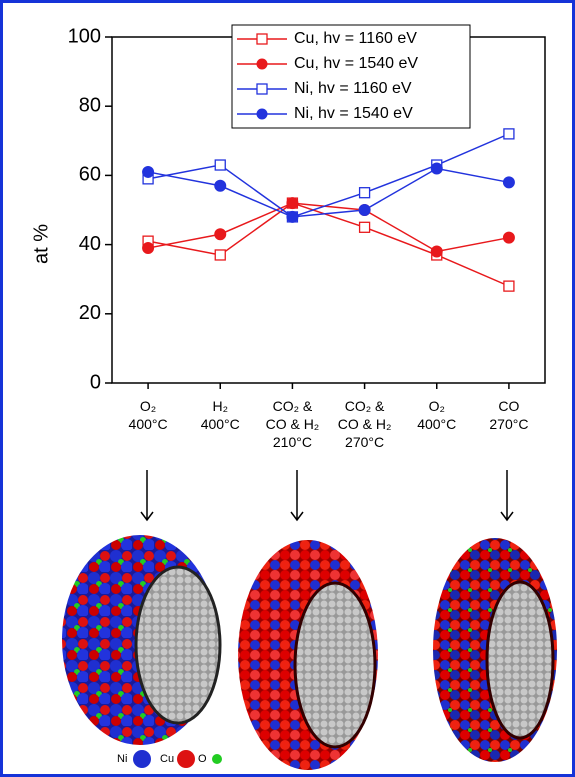 The height and width of the screenshot is (777, 575). What do you see at coordinates (353, 113) in the screenshot?
I see `legend-label: Ni, hv = 1540 eV` at bounding box center [353, 113].